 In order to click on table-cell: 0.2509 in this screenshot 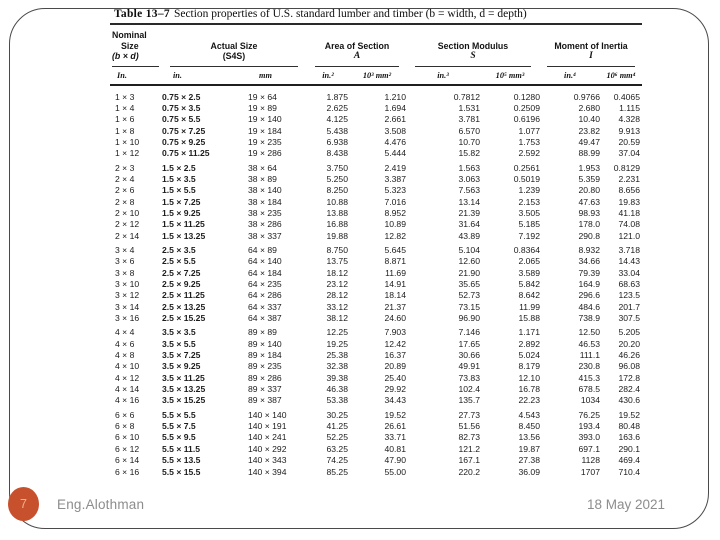, I will do `click(526, 107)`.